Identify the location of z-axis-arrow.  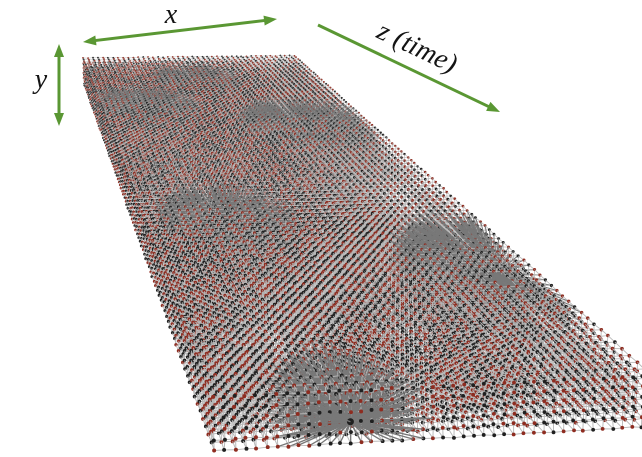
(408, 67).